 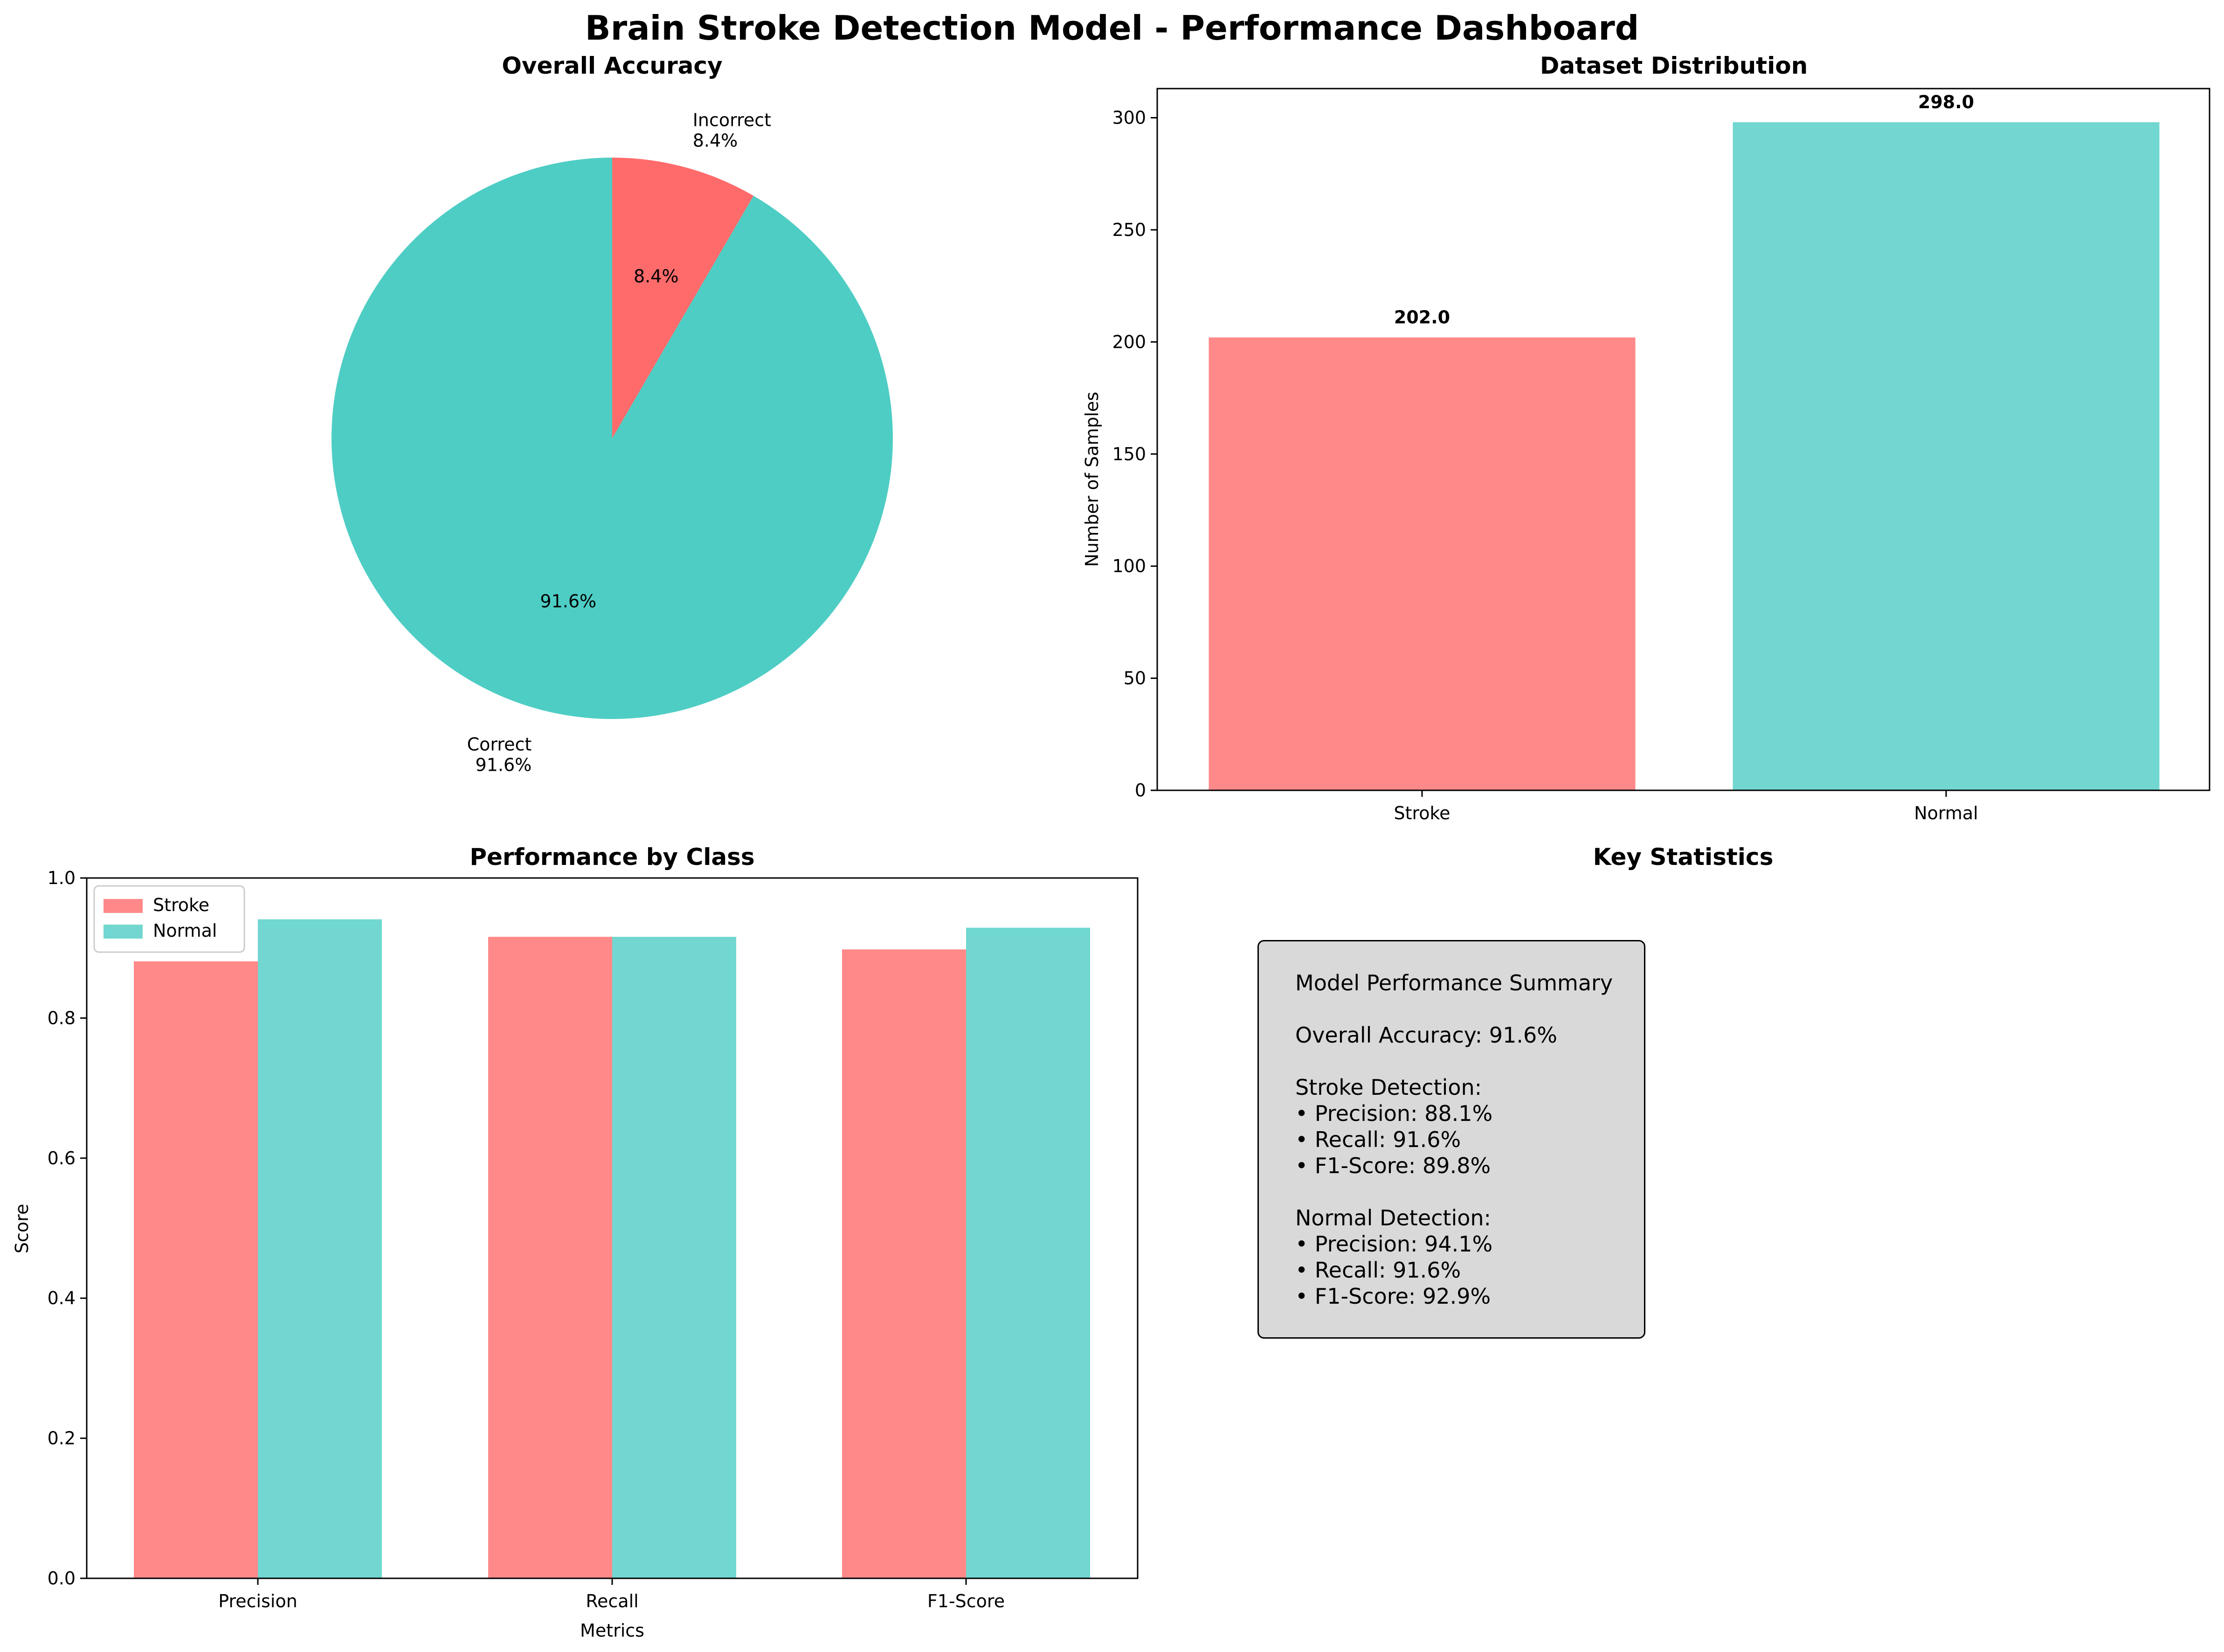 I want to click on perf-bar-stroke-precision, so click(x=196, y=1269).